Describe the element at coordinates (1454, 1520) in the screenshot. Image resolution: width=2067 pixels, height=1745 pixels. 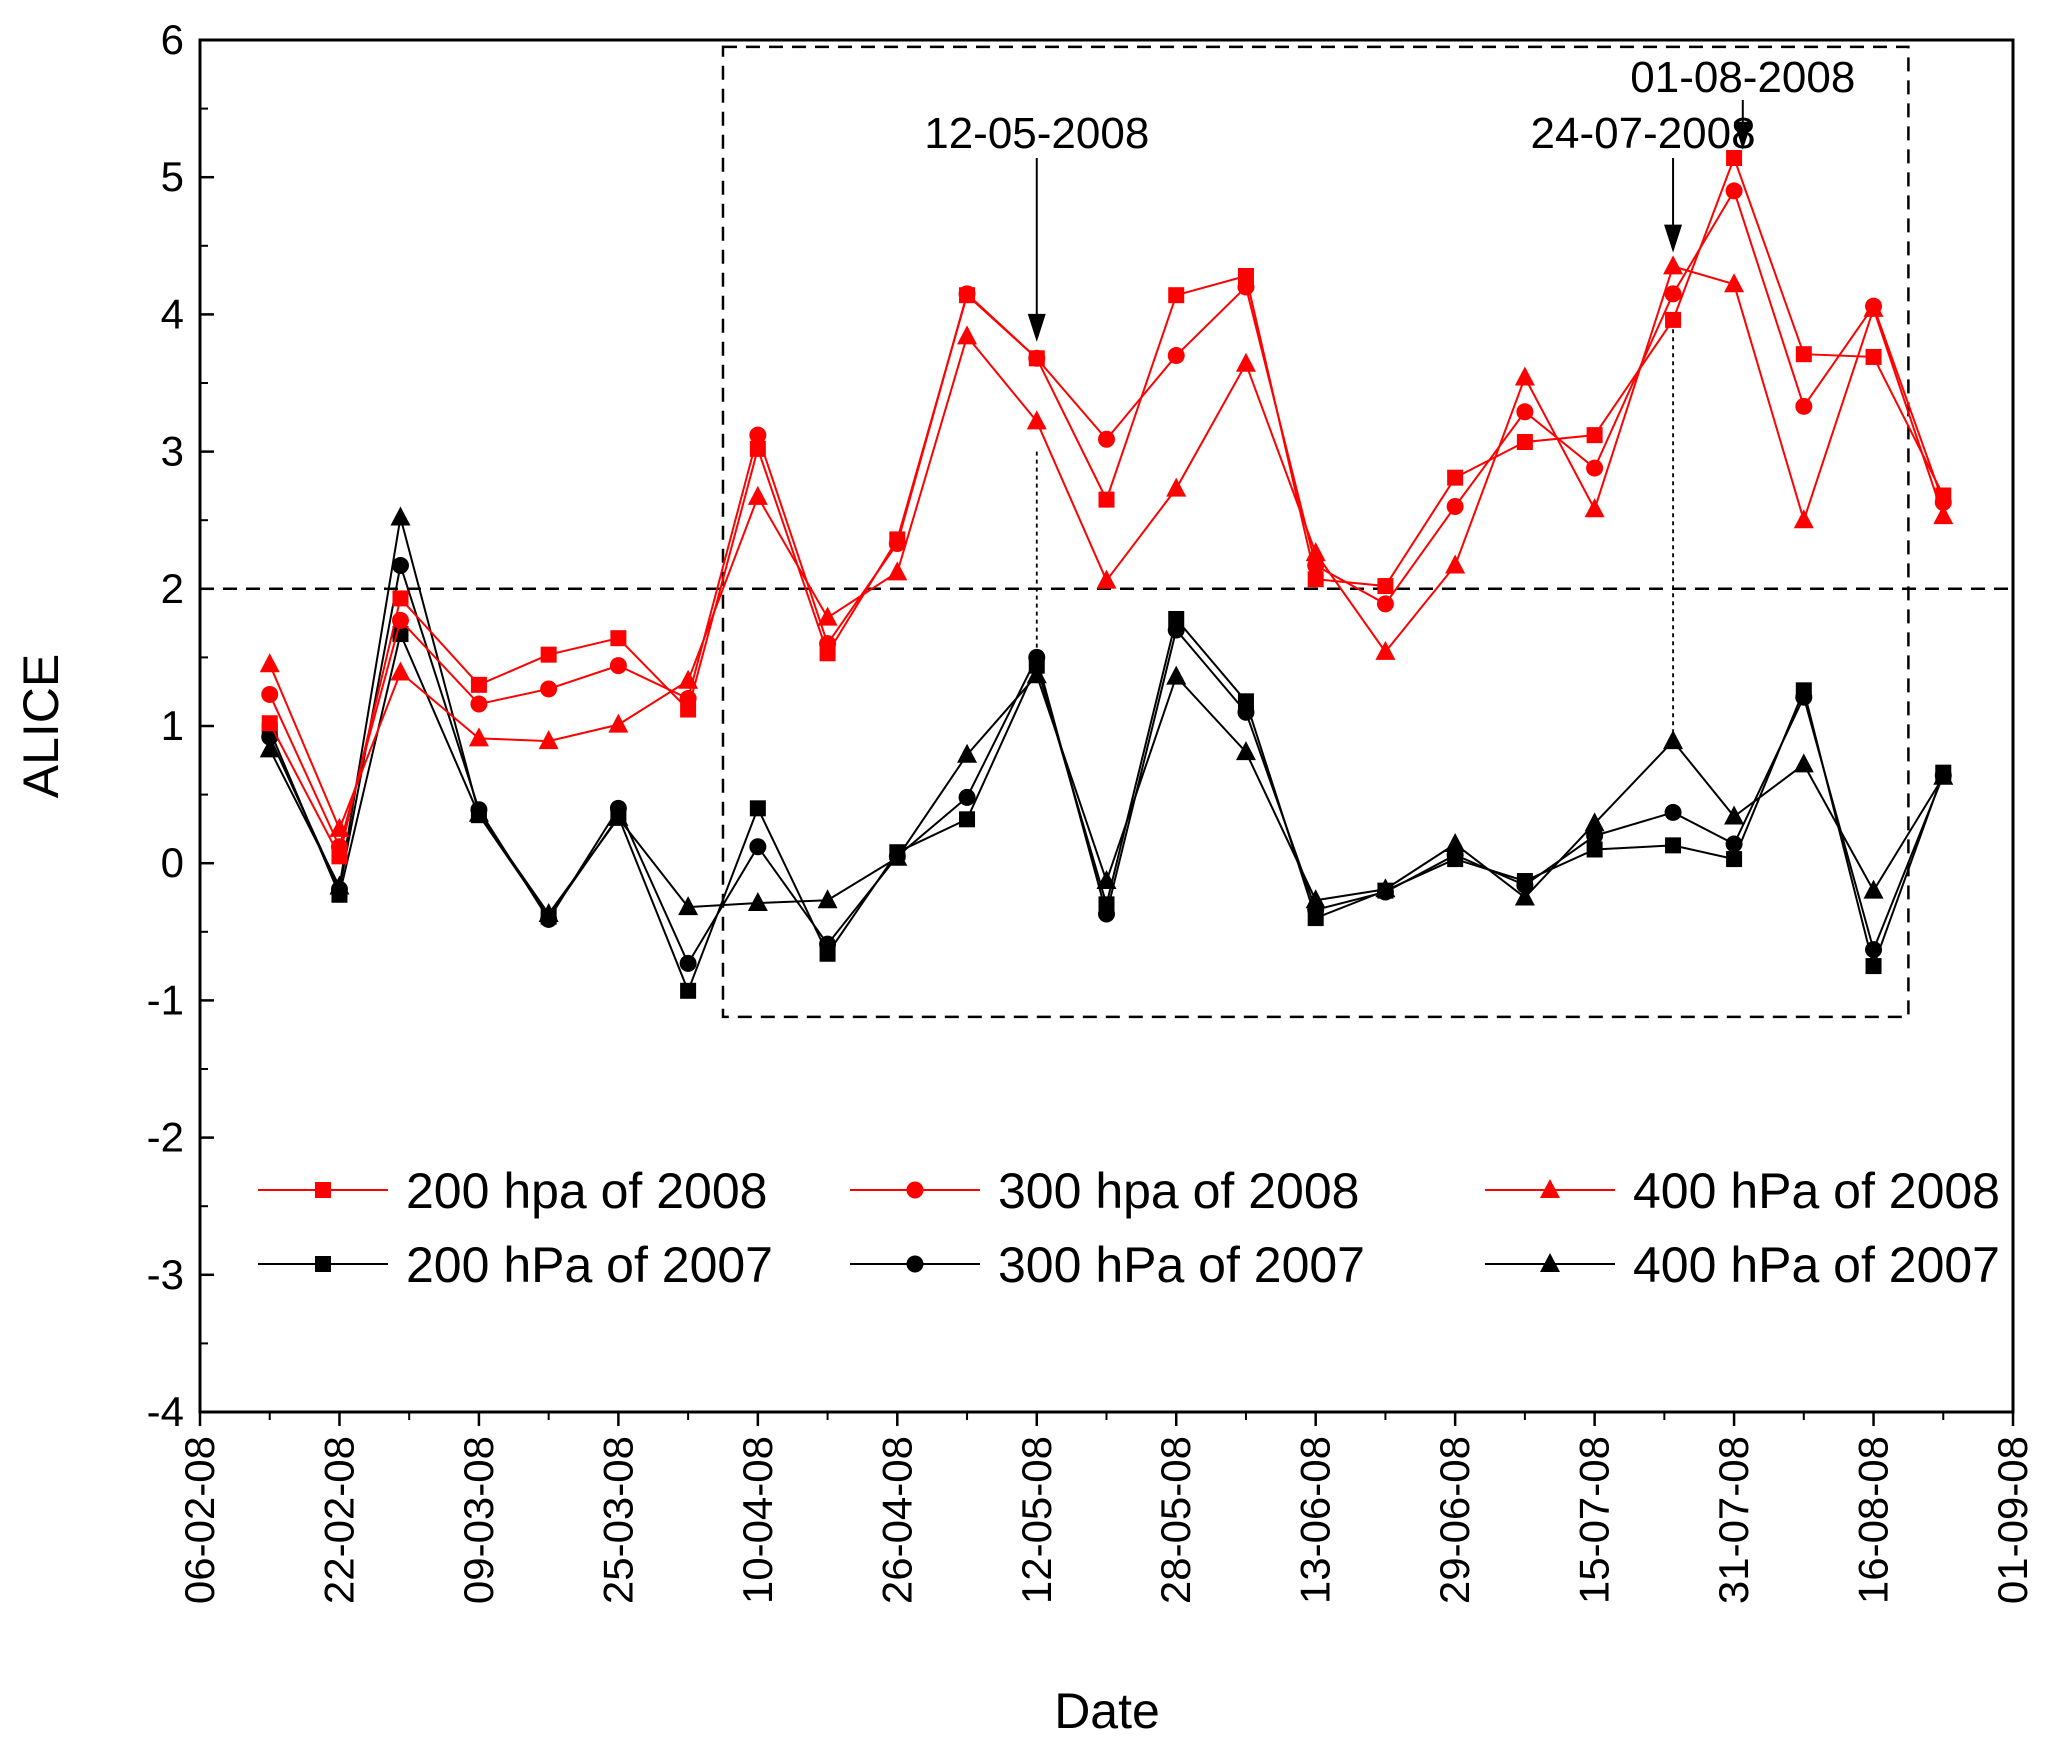
I see `x-tick-label: 29-06-08` at that location.